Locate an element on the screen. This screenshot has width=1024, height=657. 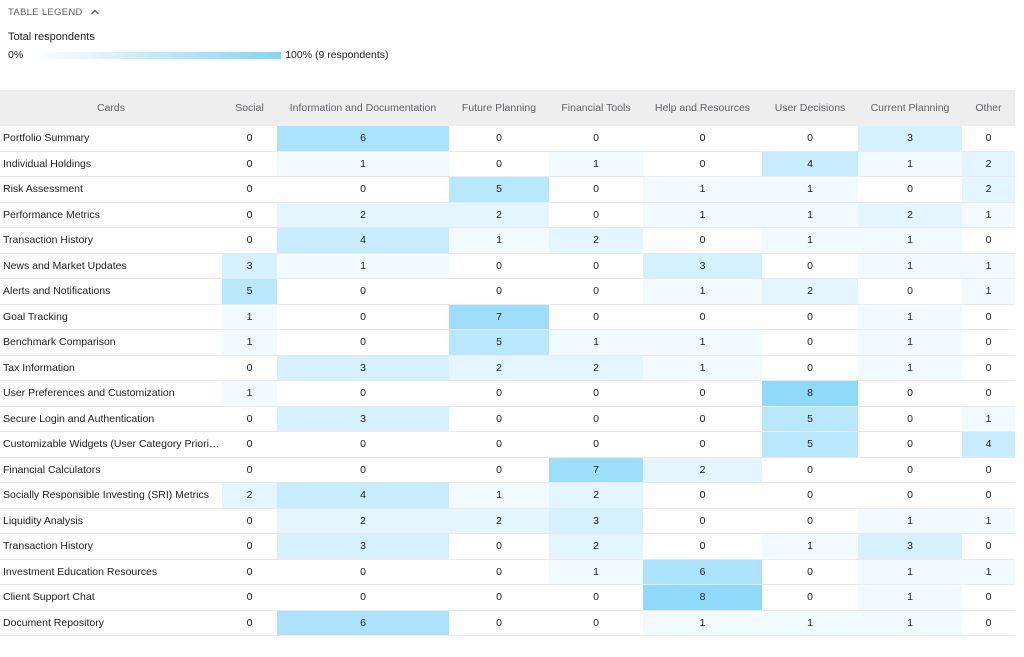
value-cell-other: 2 is located at coordinates (988, 189).